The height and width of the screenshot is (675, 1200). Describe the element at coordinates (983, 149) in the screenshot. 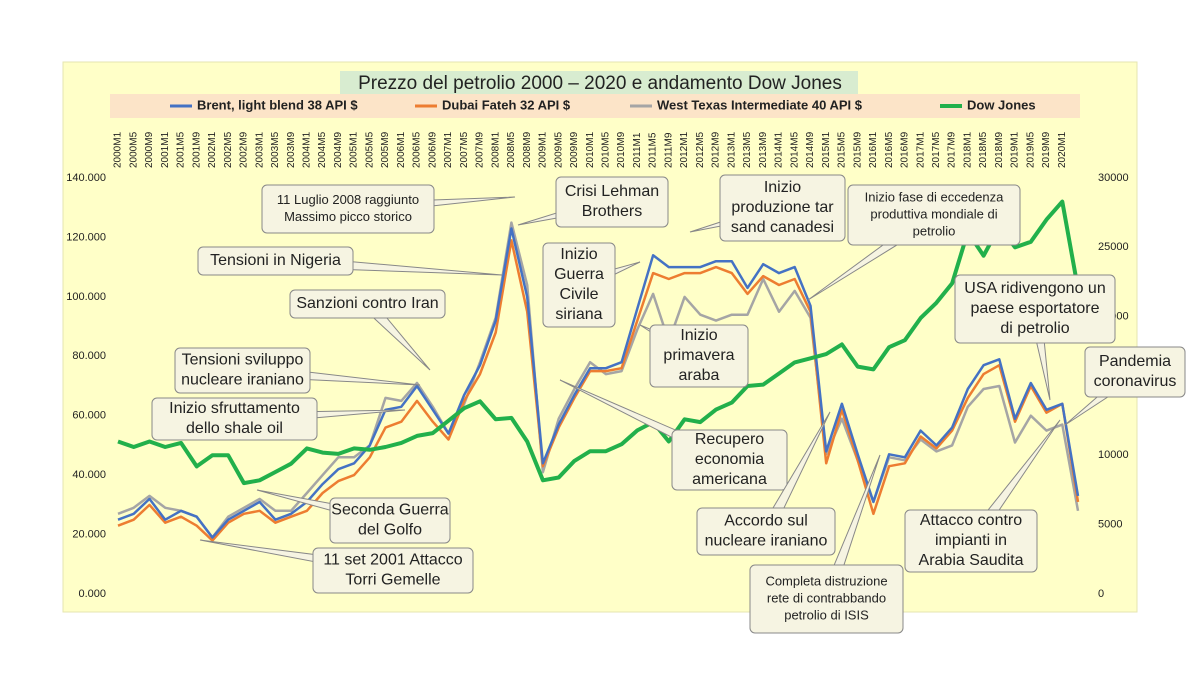

I see `x-tick-label: 2018M5` at that location.